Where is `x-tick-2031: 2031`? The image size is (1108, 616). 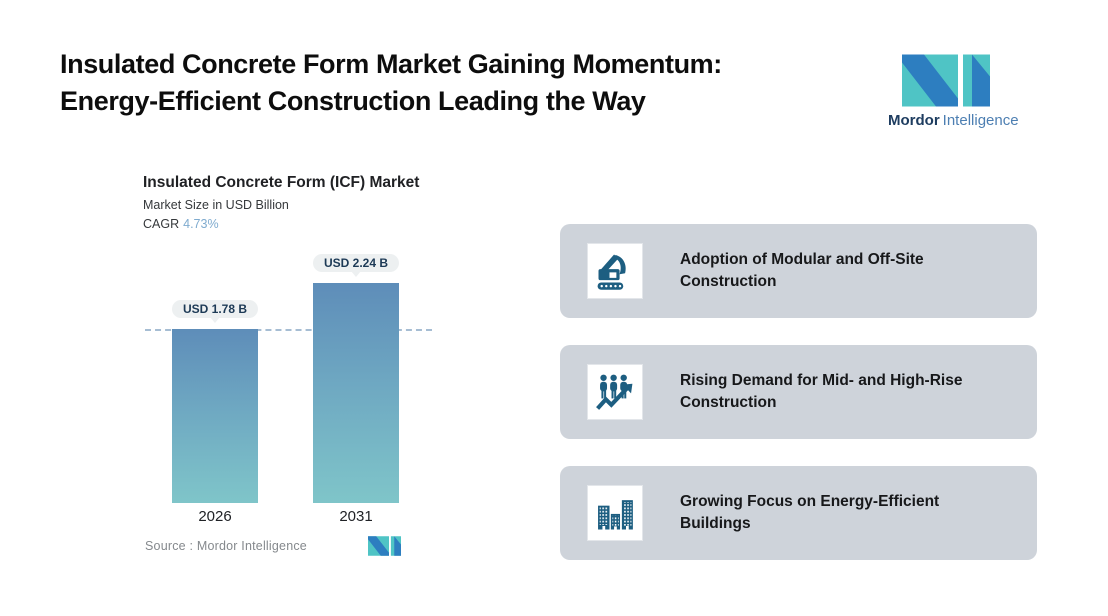 x-tick-2031: 2031 is located at coordinates (356, 516).